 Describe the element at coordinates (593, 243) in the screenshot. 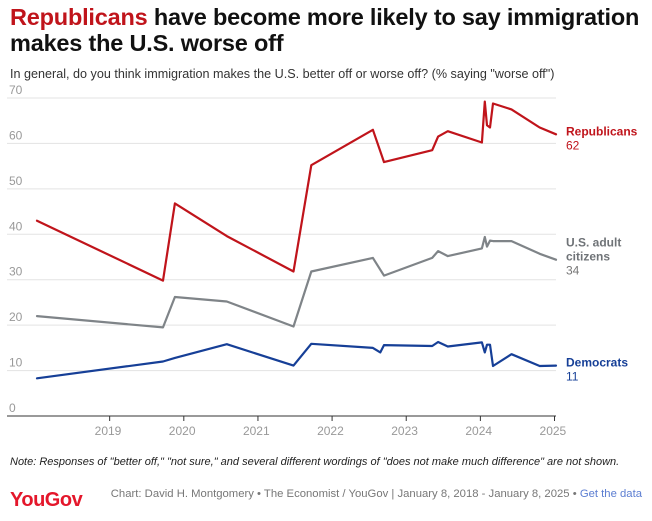

I see `series-label-u-s-adult-citizens-1: U.S. adult` at that location.